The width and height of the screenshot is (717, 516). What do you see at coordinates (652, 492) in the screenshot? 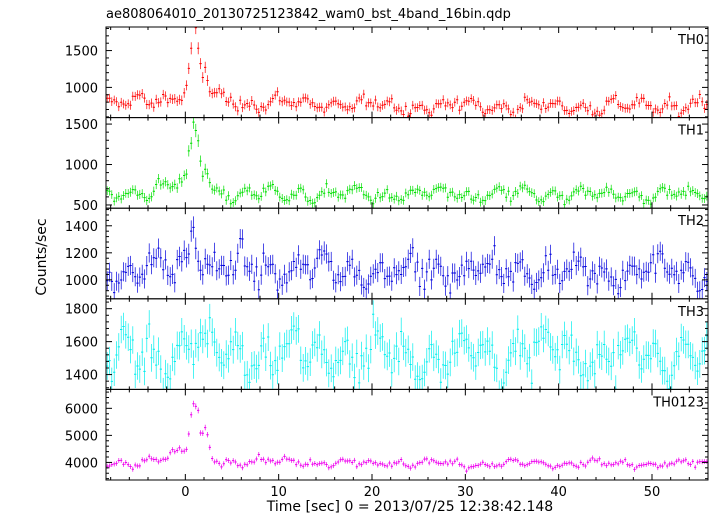
I see `x-tick-label: 50` at bounding box center [652, 492].